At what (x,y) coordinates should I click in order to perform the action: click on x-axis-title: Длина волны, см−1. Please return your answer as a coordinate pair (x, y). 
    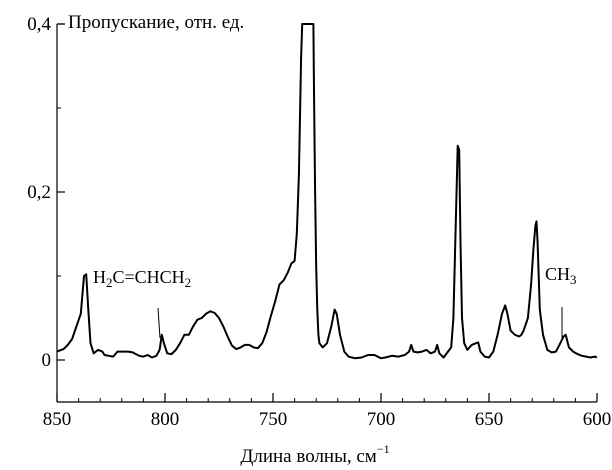
    Looking at the image, I should click on (314, 454).